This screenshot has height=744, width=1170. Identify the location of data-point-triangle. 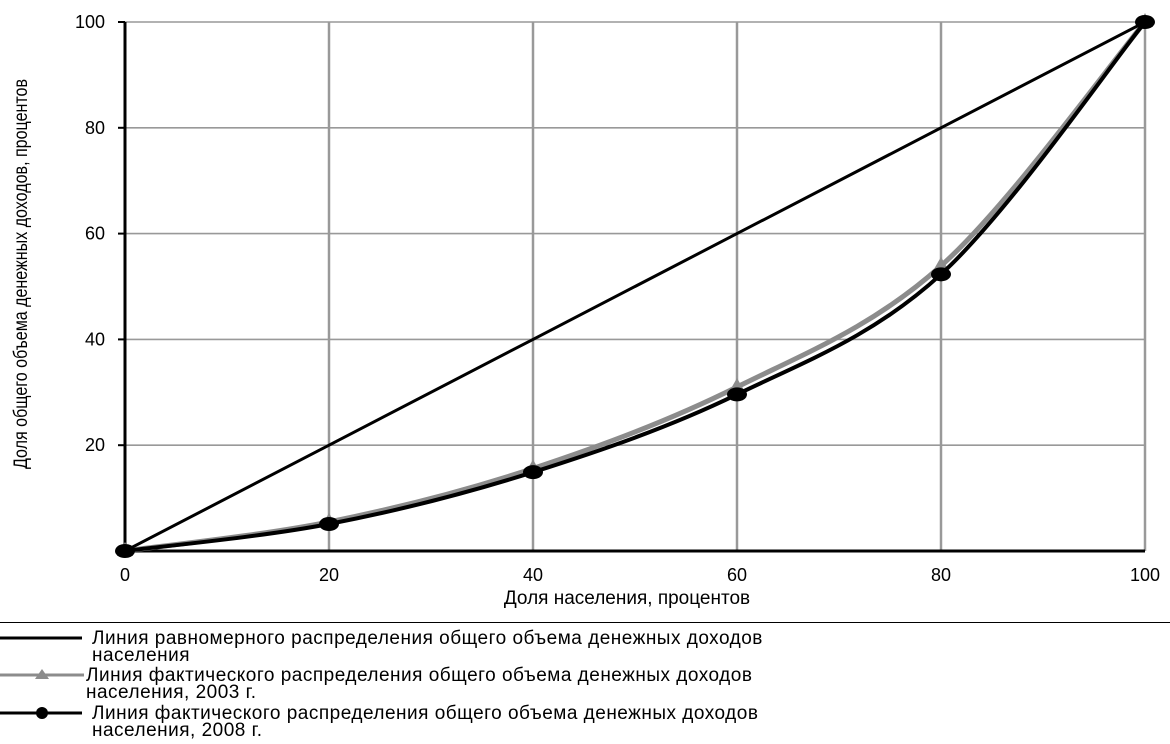
(941, 263).